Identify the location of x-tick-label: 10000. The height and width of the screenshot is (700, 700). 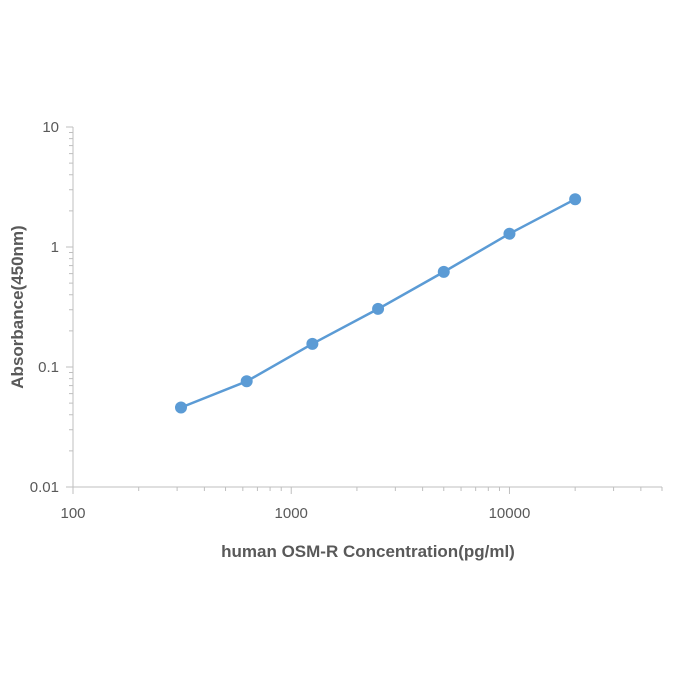
(510, 513).